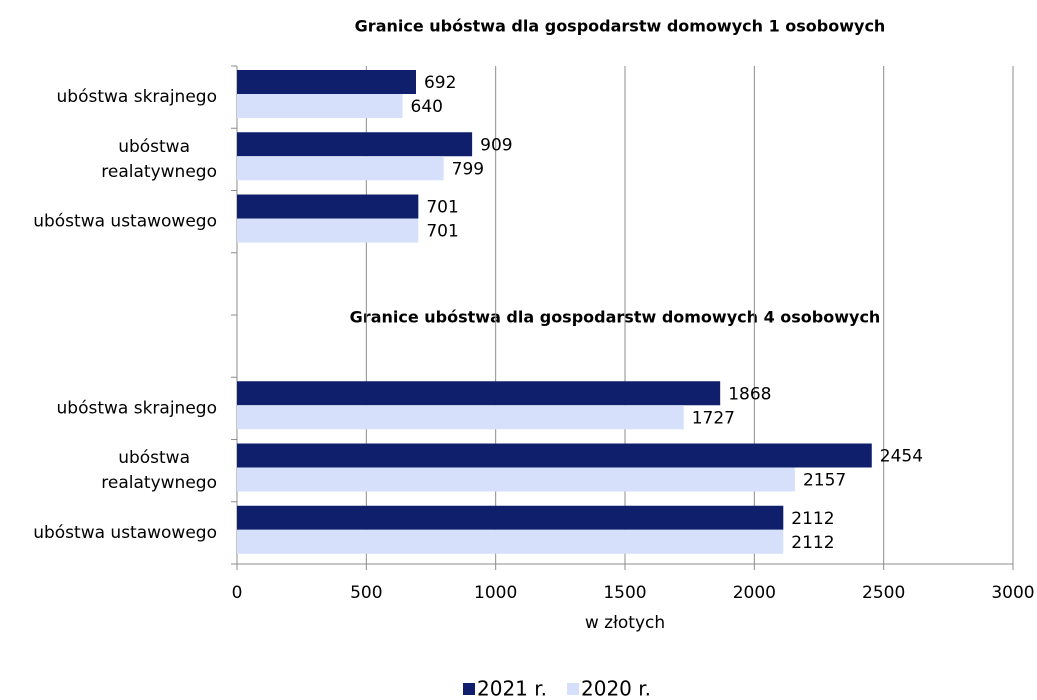 The width and height of the screenshot is (1037, 700). What do you see at coordinates (366, 593) in the screenshot?
I see `x-tick-label: 500` at bounding box center [366, 593].